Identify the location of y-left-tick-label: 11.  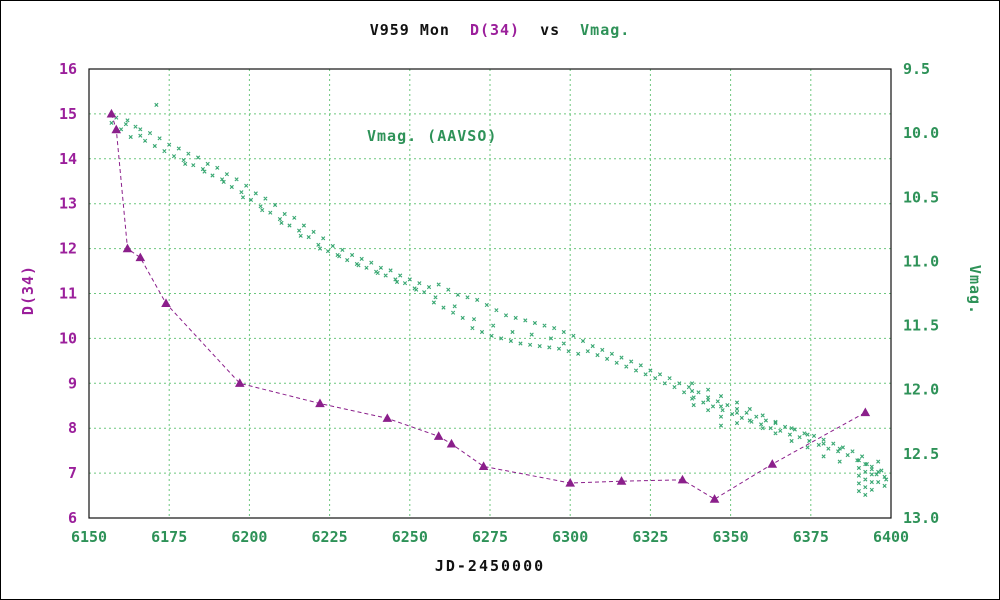
(68, 294).